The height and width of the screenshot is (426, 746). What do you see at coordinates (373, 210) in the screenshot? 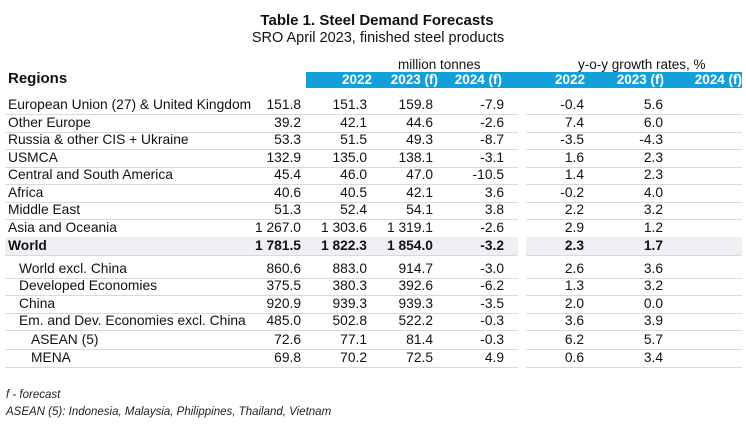
I see `table-row: Middle East 51.3 52.4 54.1 3.8 2.2 3.2` at bounding box center [373, 210].